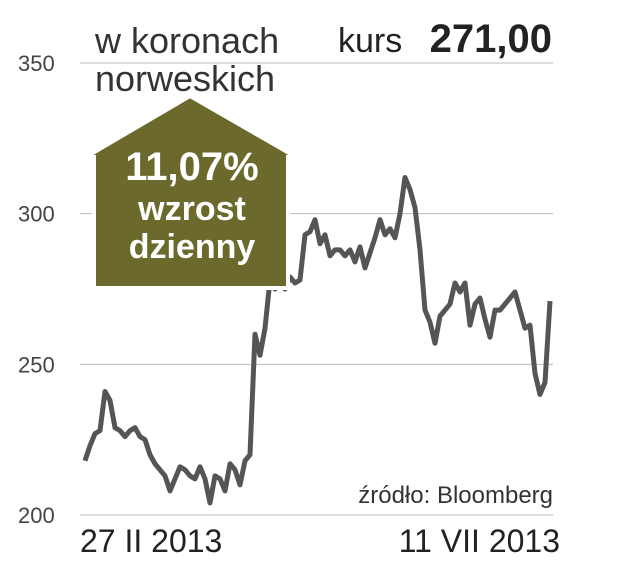 Image resolution: width=622 pixels, height=572 pixels. Describe the element at coordinates (191, 209) in the screenshot. I see `badge-text: wzrost` at that location.